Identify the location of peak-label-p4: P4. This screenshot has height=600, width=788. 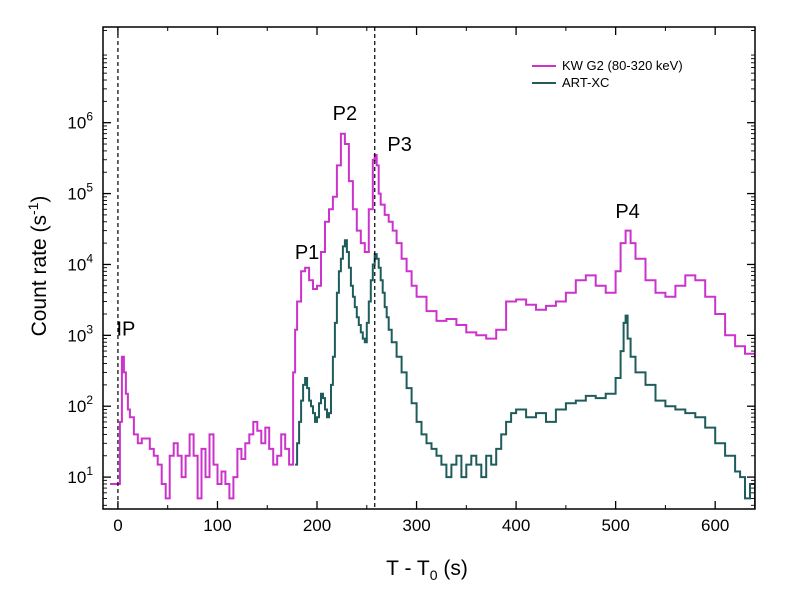
(627, 212).